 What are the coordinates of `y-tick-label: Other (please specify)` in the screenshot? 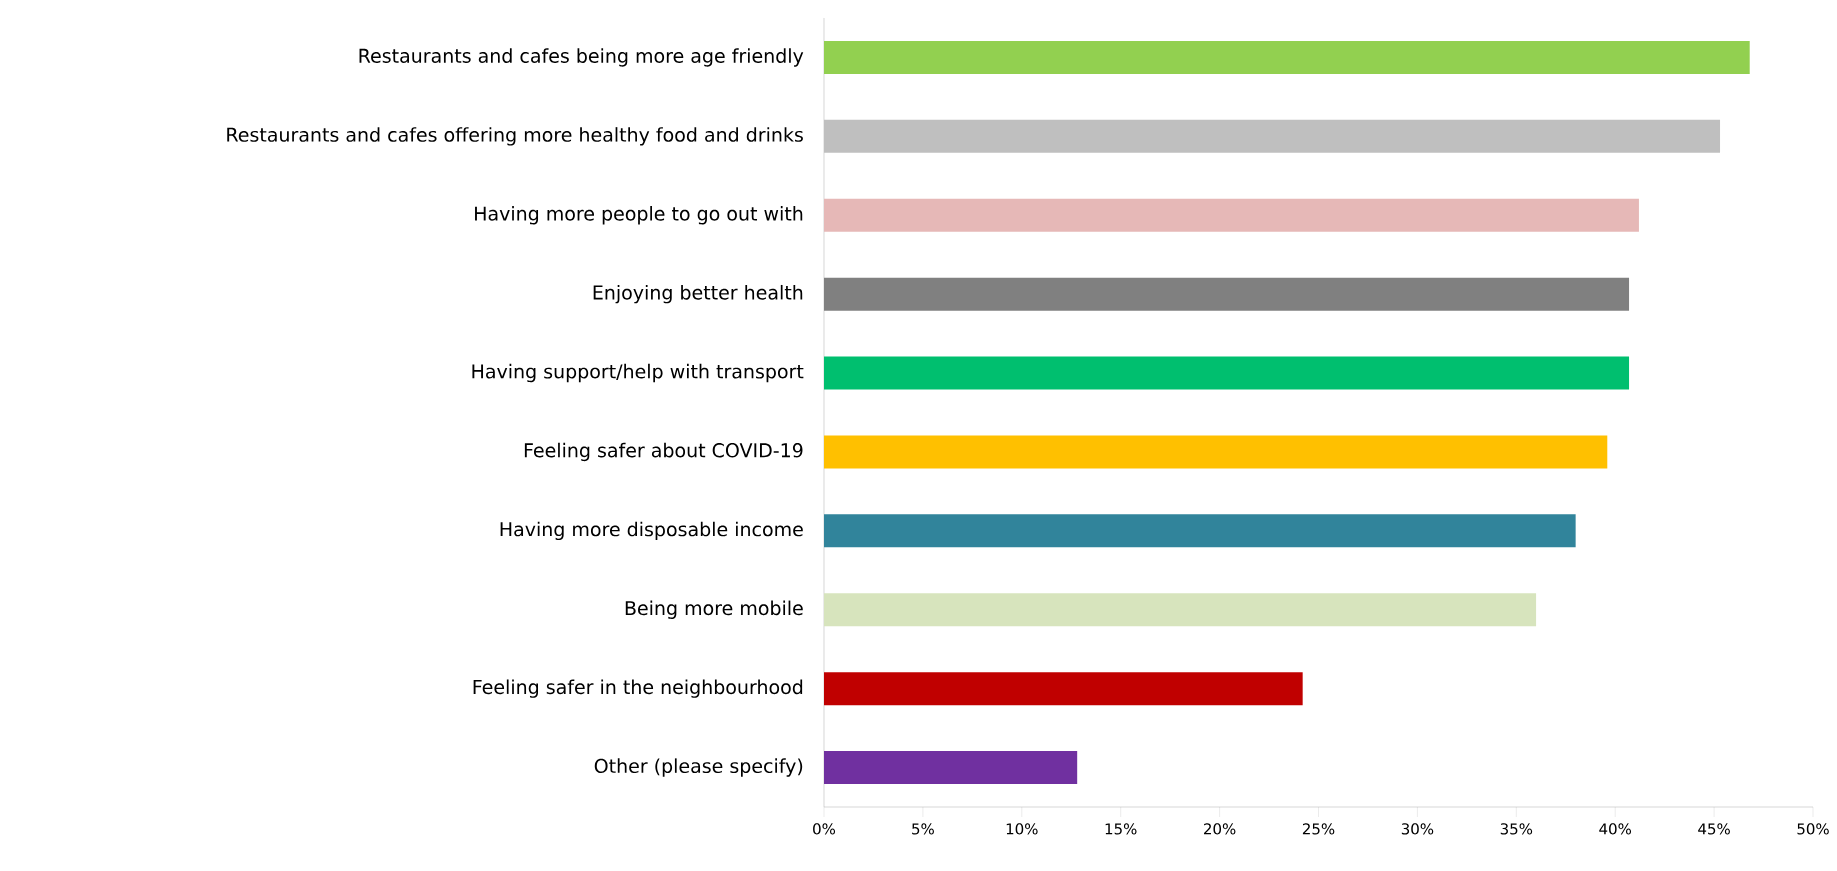 It's located at (698, 767).